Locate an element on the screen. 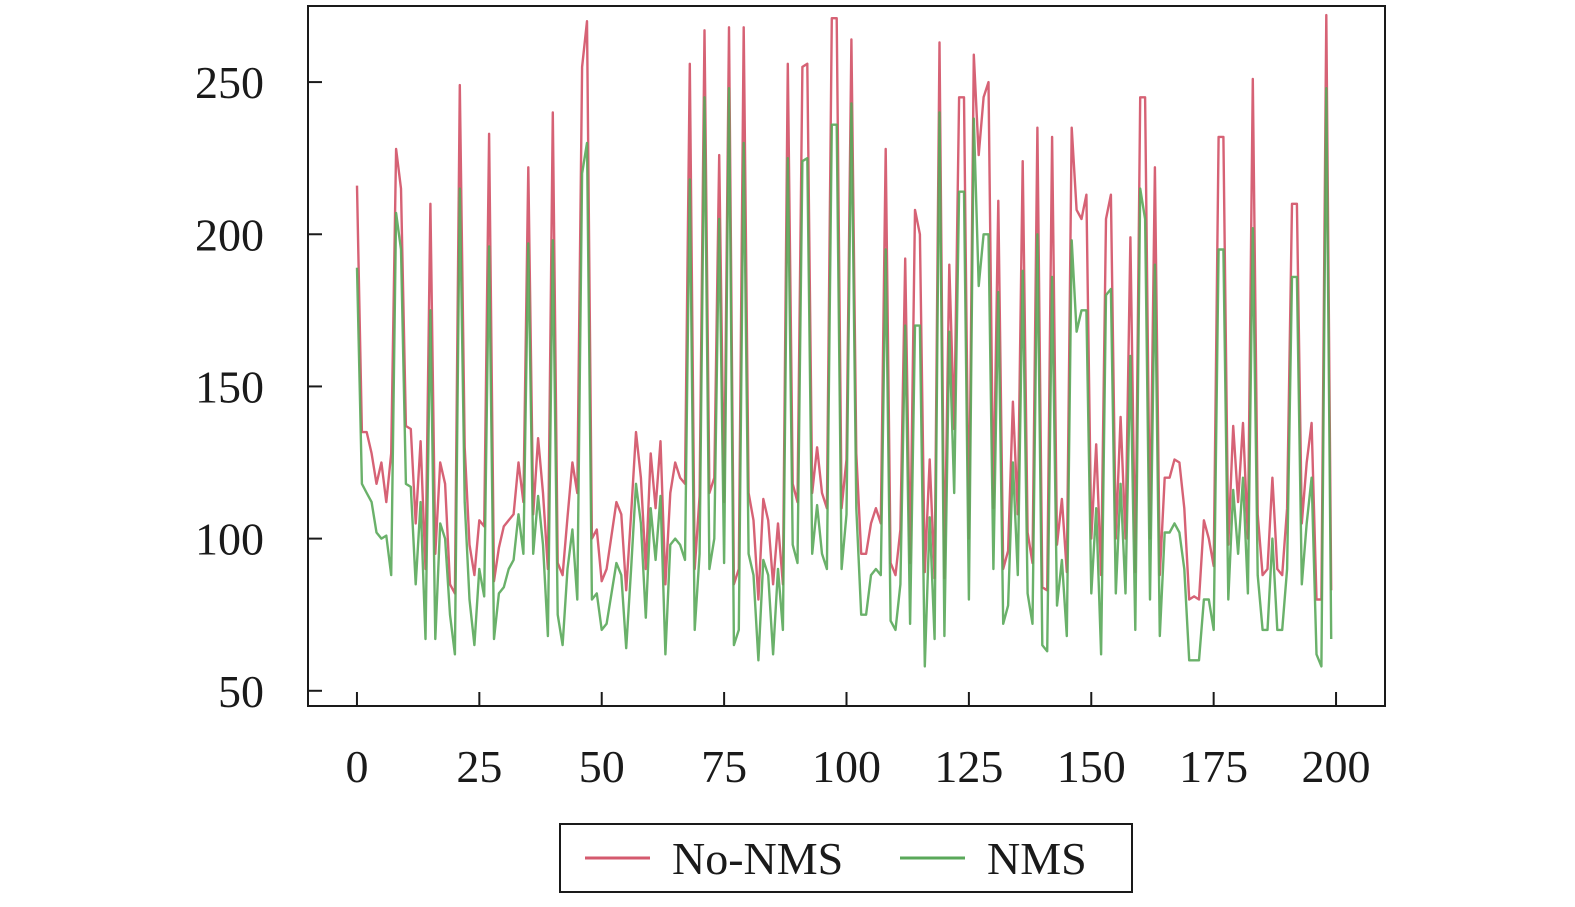  y-axis: 50 100 150 200 250 is located at coordinates (258, 387).